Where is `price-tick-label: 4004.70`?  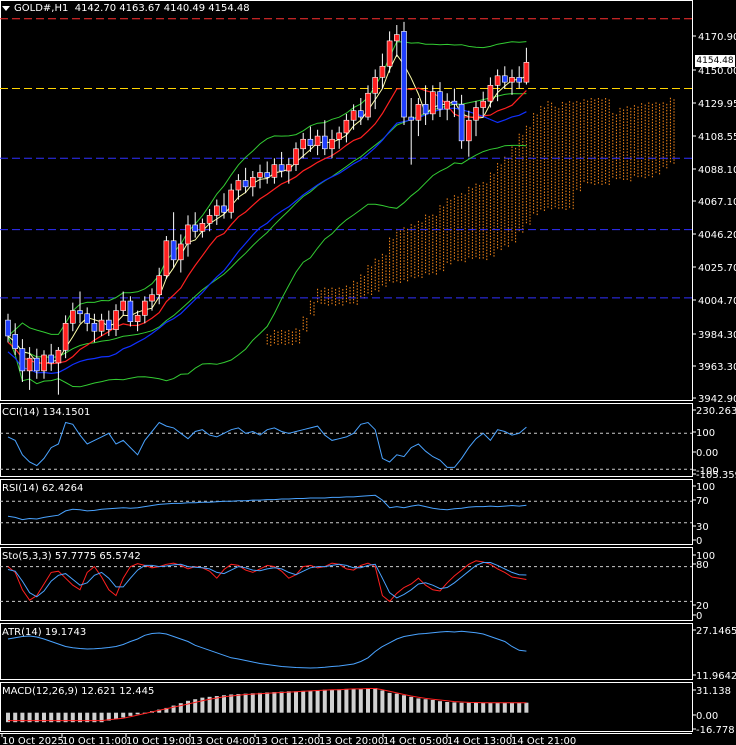 price-tick-label: 4004.70 is located at coordinates (717, 301).